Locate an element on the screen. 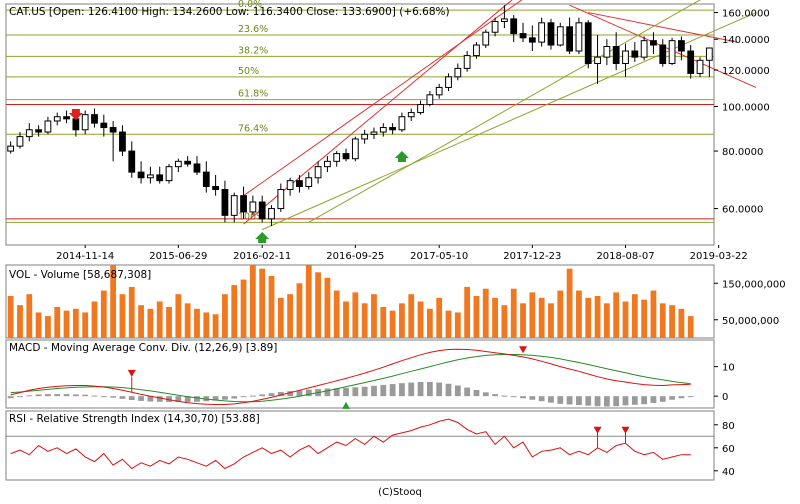 This screenshot has height=504, width=800. price-y-tick-label: 100.0000 is located at coordinates (746, 107).